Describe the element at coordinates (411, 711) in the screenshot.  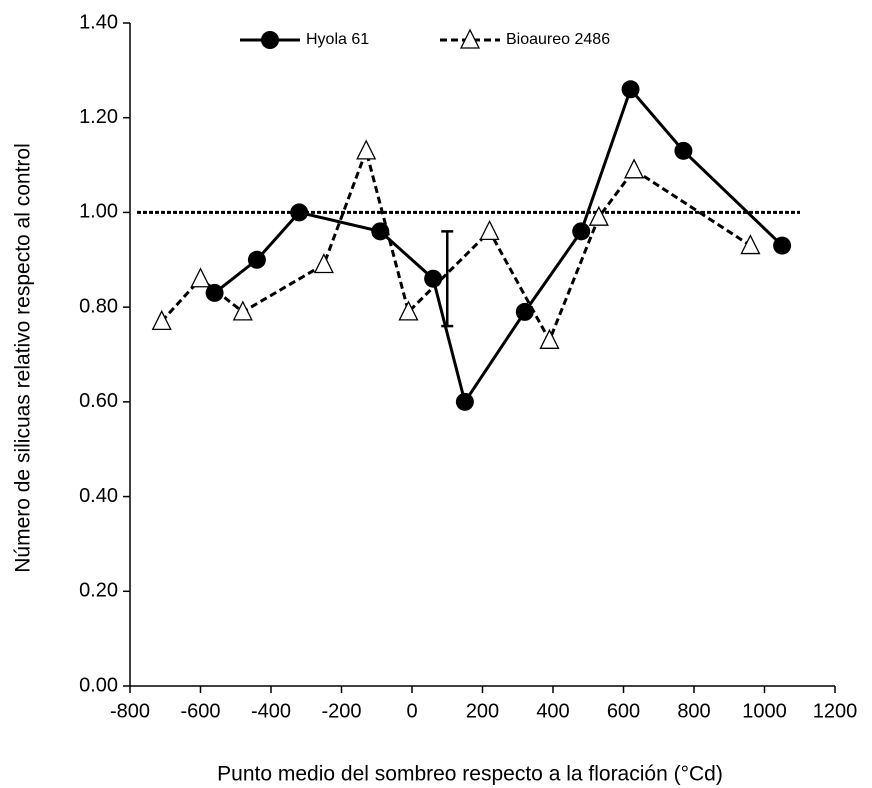
I see `x-tick-label: 0` at that location.